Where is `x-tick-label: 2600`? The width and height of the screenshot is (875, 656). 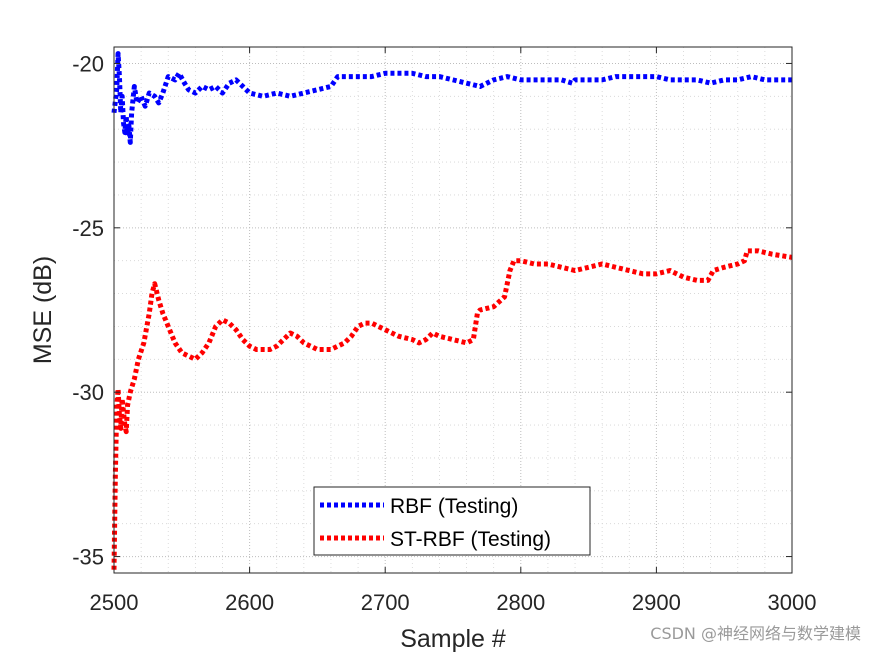
x-tick-label: 2600 is located at coordinates (249, 602).